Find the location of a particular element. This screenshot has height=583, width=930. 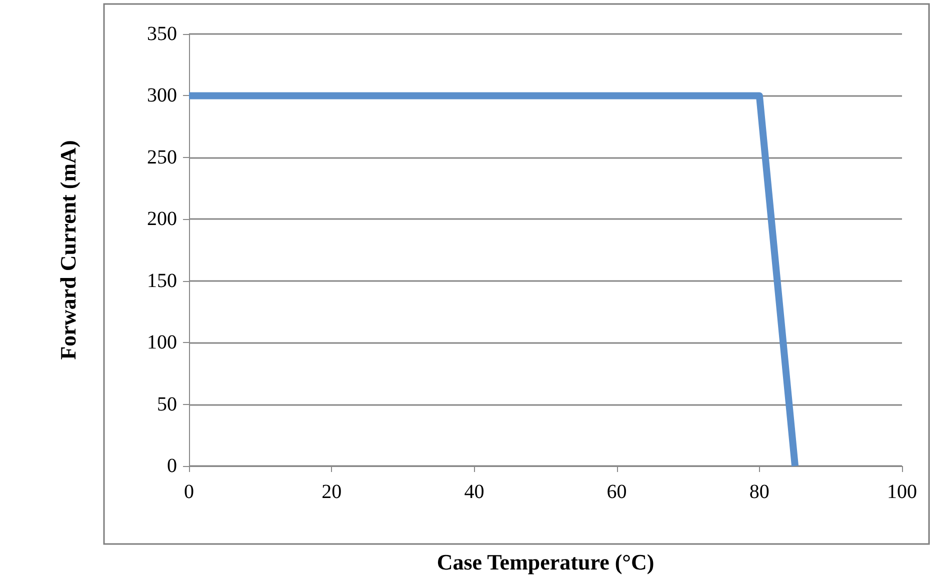

y-tick-label: 200 is located at coordinates (162, 219).